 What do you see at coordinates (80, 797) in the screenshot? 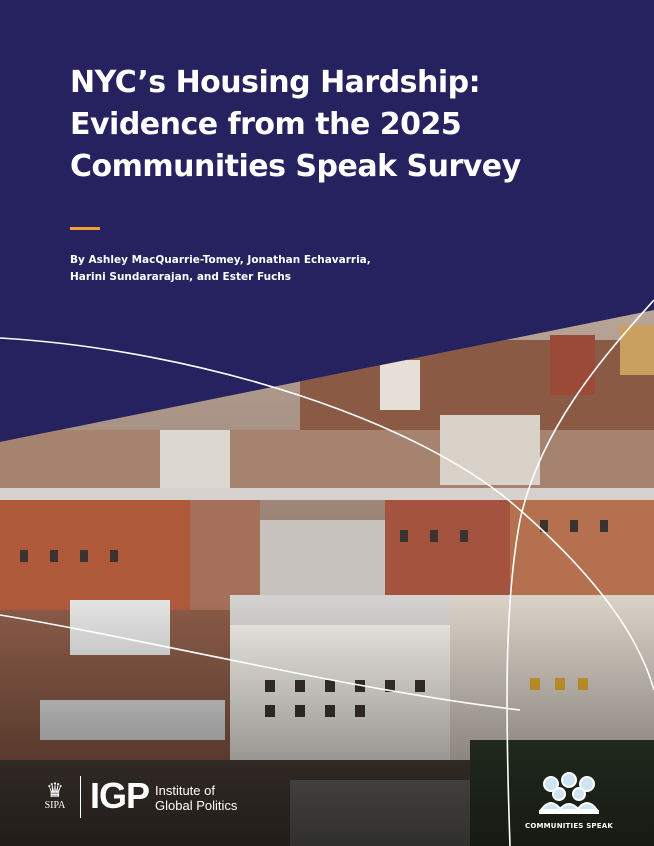
I see `logo-divider` at bounding box center [80, 797].